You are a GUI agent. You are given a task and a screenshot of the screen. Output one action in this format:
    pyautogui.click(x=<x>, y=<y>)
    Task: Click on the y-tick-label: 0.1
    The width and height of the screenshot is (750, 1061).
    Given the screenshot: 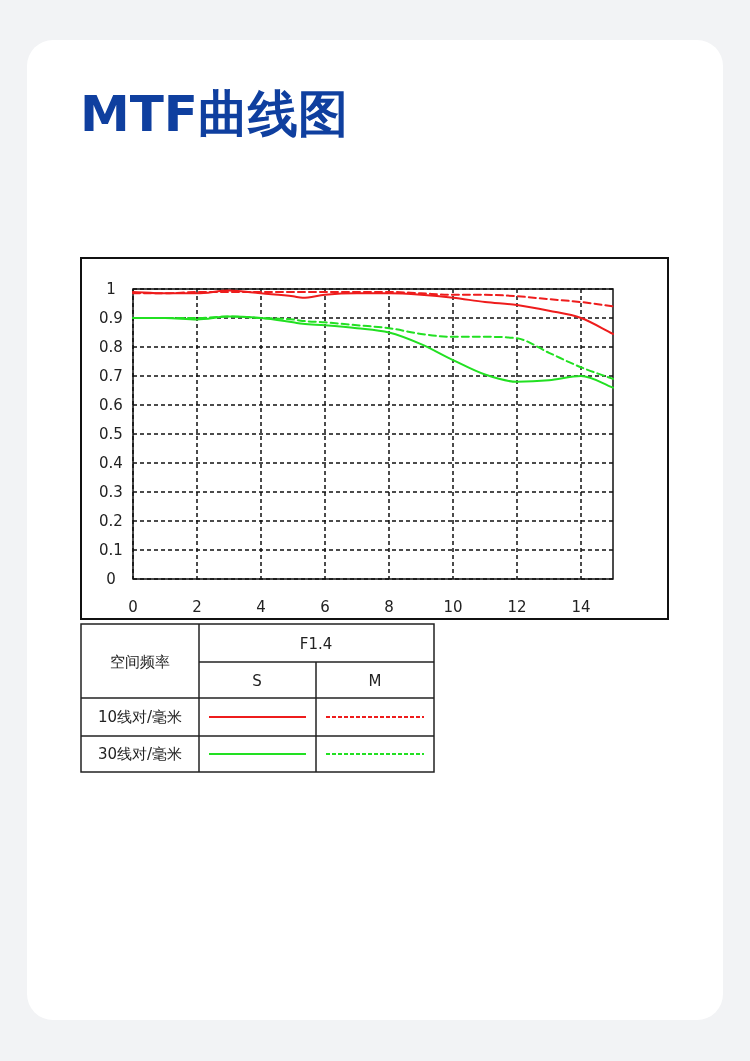 What is the action you would take?
    pyautogui.click(x=111, y=550)
    